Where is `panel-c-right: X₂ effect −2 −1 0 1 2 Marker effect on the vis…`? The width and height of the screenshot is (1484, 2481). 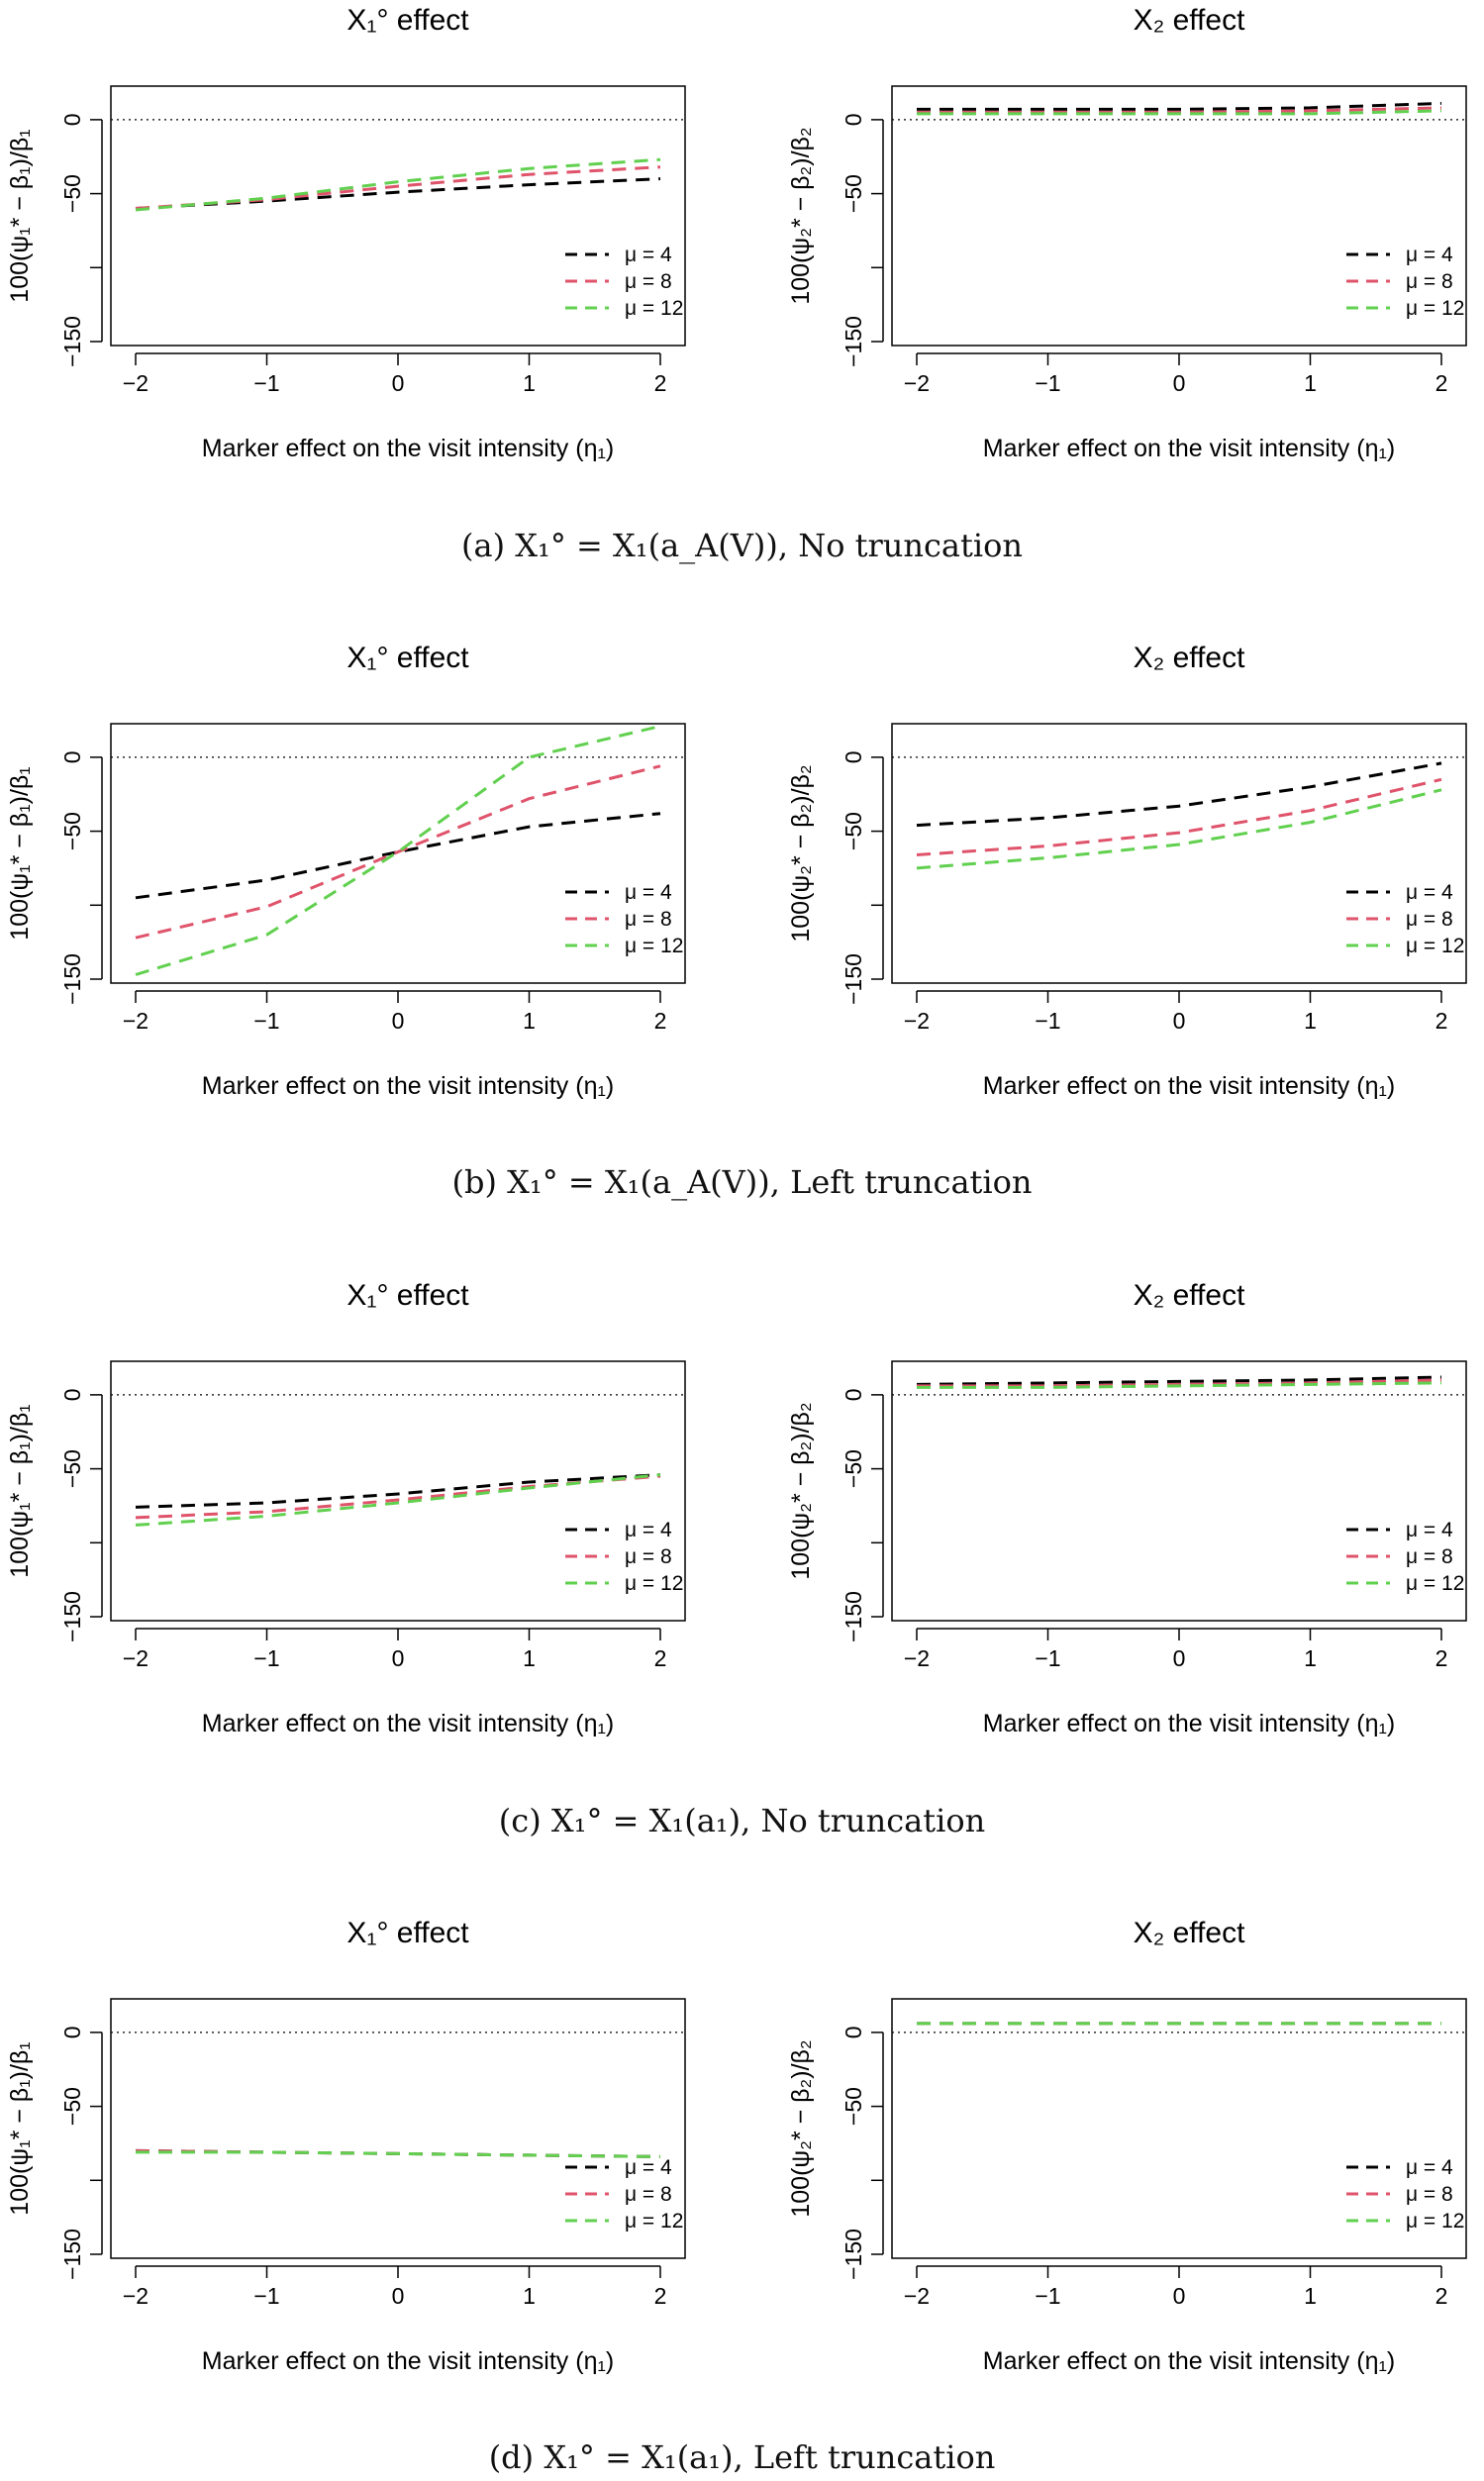
panel-c-right: X₂ effect −2 −1 0 1 2 Marker effect on the vis… is located at coordinates (1127, 1508).